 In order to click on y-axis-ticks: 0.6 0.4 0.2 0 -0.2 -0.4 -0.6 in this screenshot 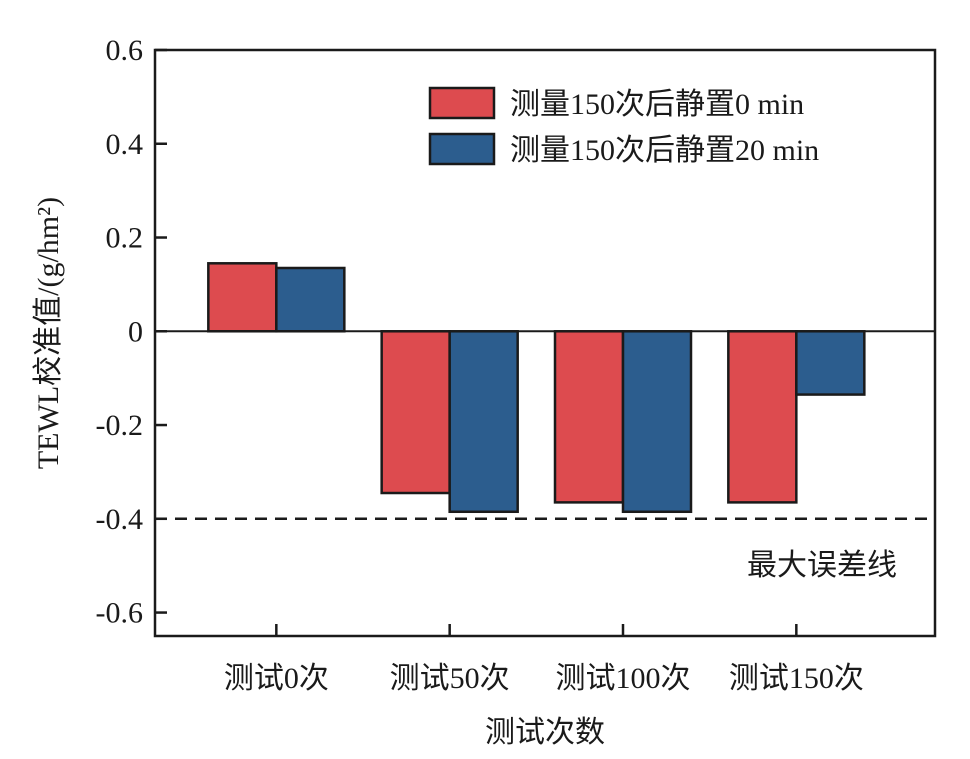, I will do `click(131, 332)`.